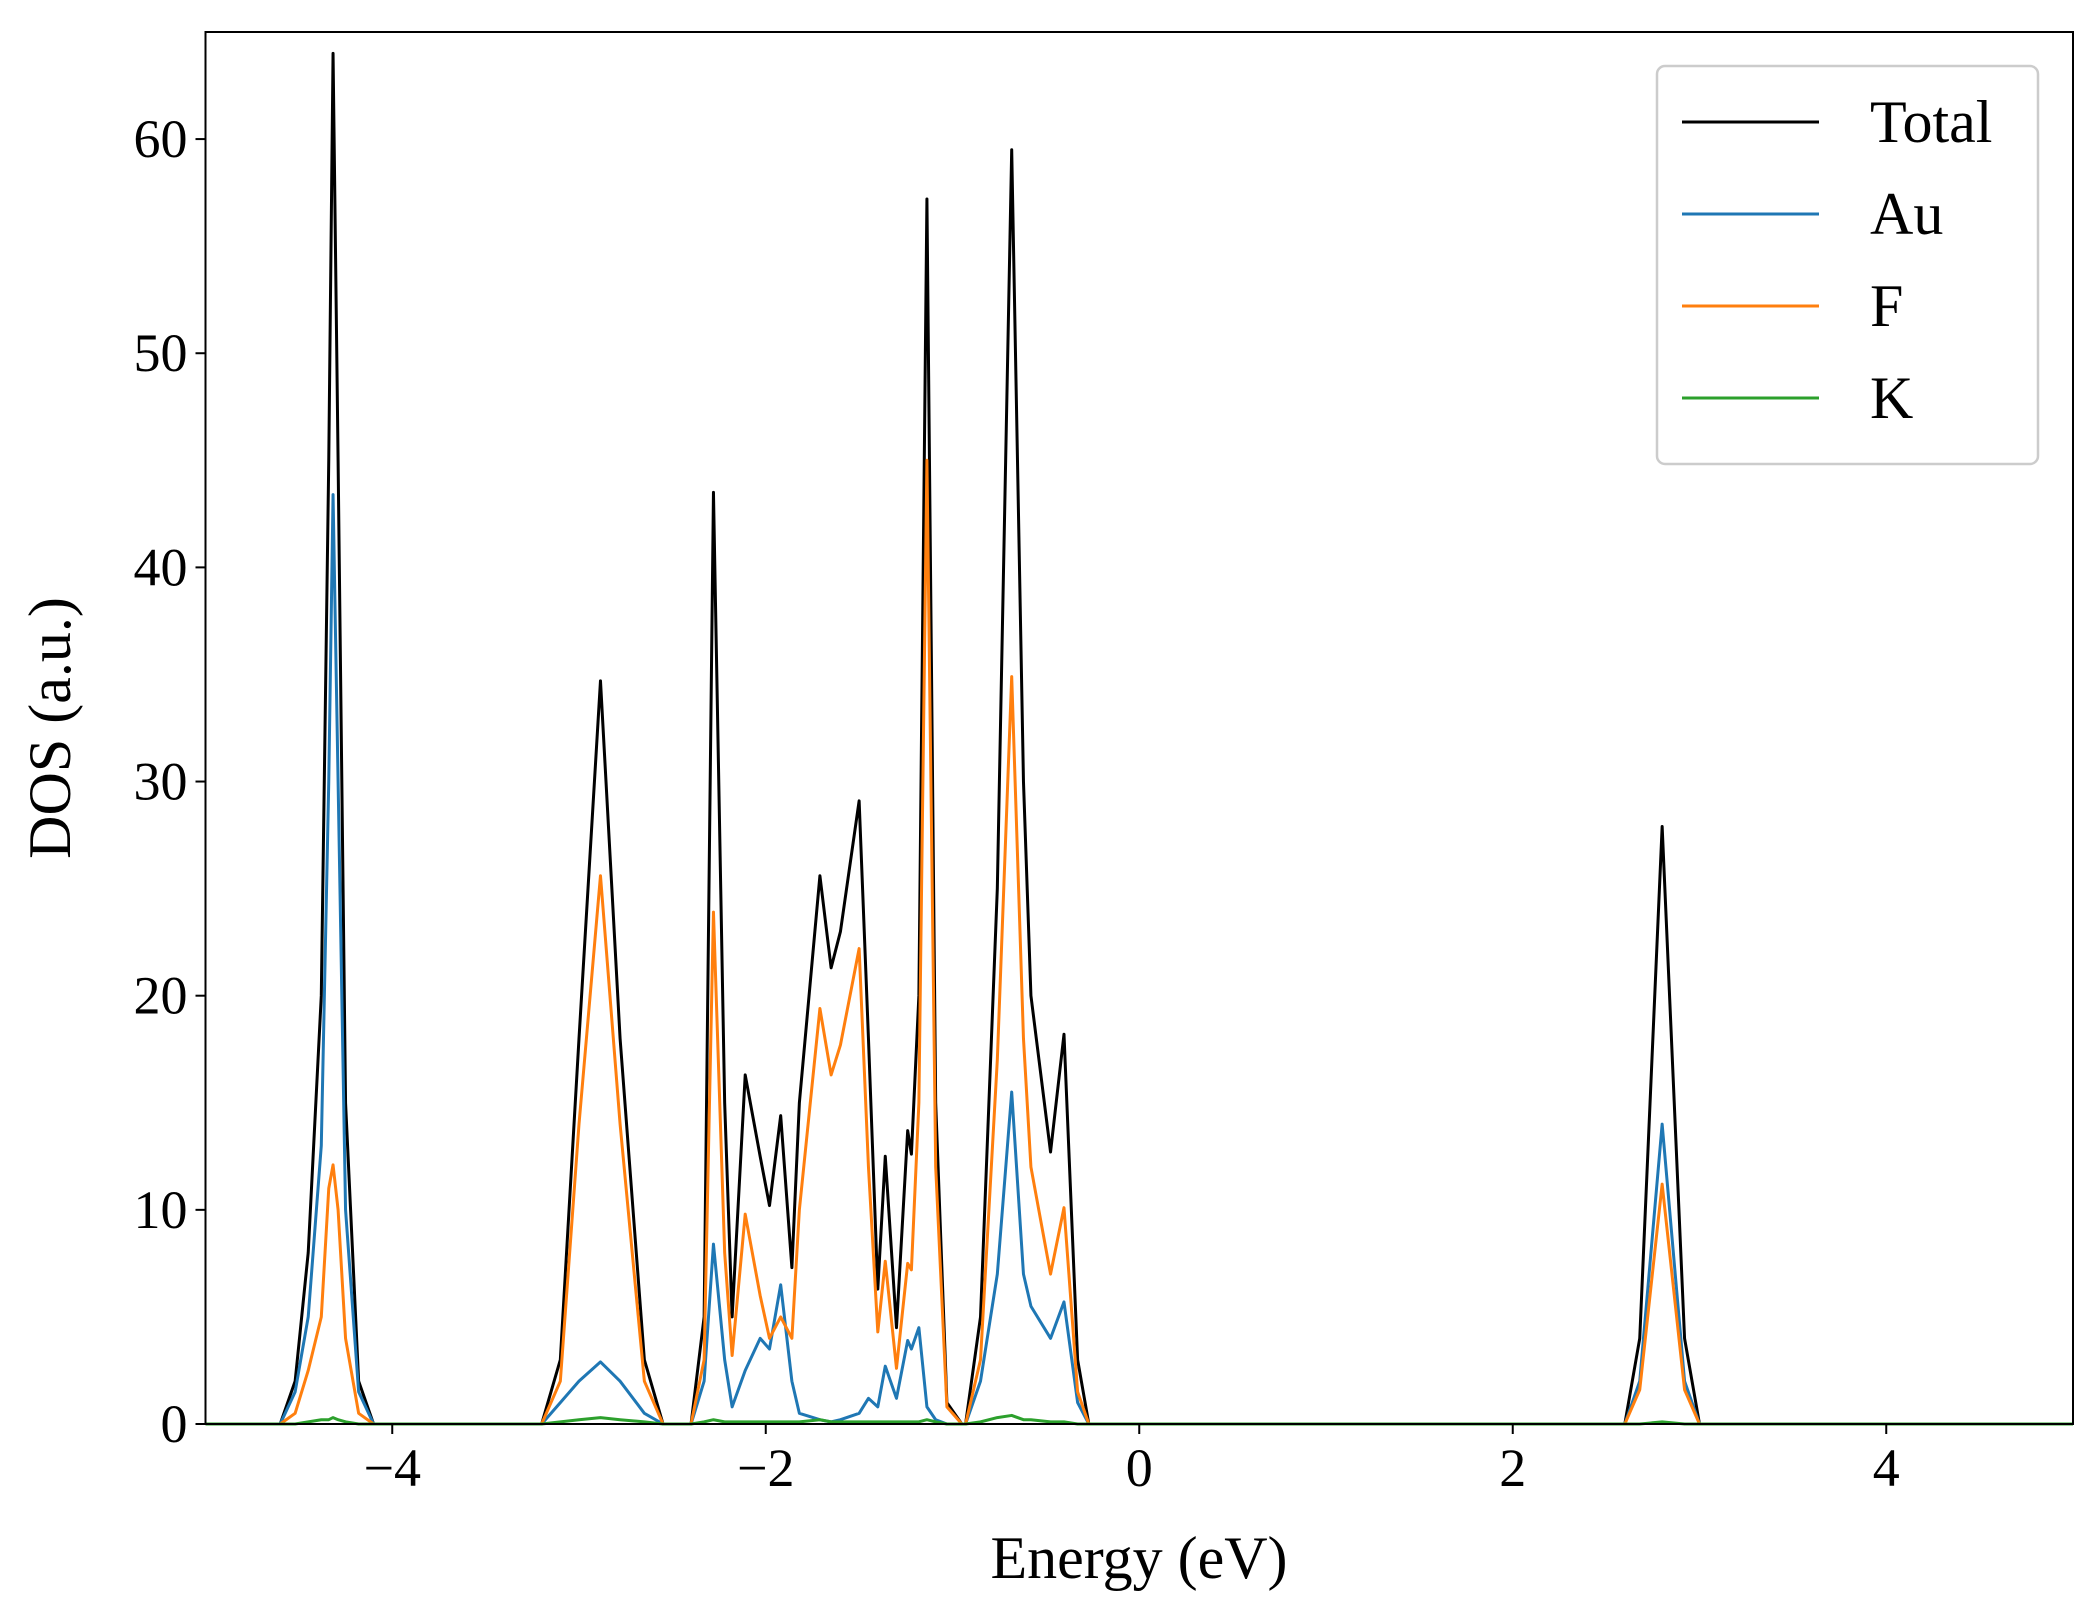 The height and width of the screenshot is (1617, 2097). I want to click on legend-label: Total, so click(1931, 122).